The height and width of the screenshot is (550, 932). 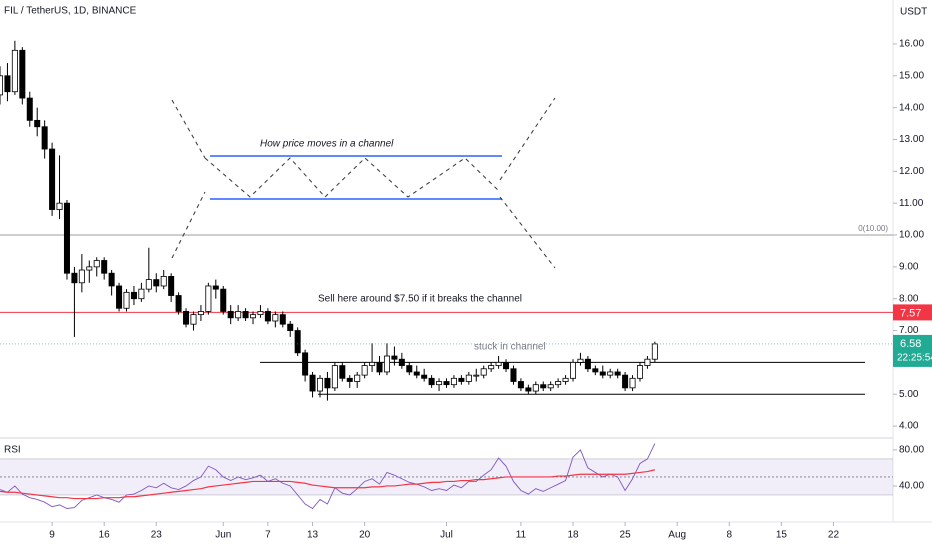 What do you see at coordinates (873, 228) in the screenshot?
I see `level-label: 0(10.00)` at bounding box center [873, 228].